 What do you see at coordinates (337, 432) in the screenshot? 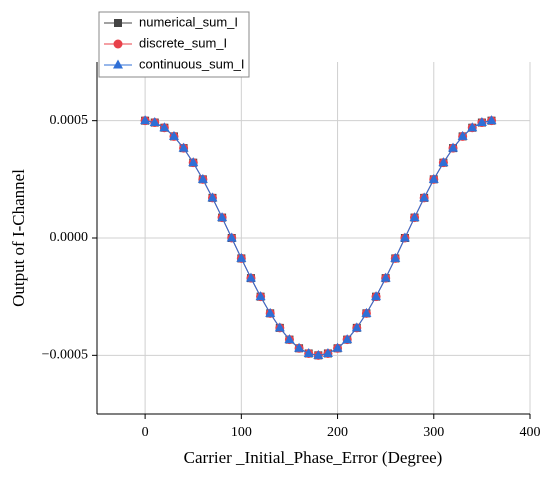
I see `x-tick-label: 200` at bounding box center [337, 432].